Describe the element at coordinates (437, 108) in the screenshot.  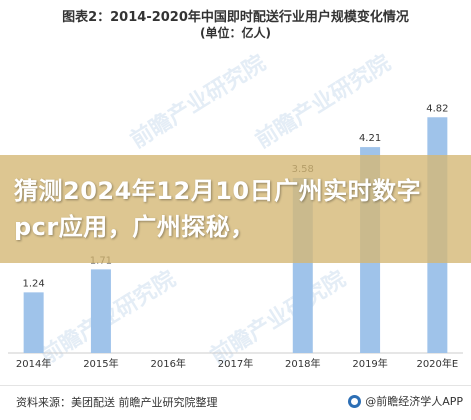
I see `bar-value-label: 4.82` at that location.